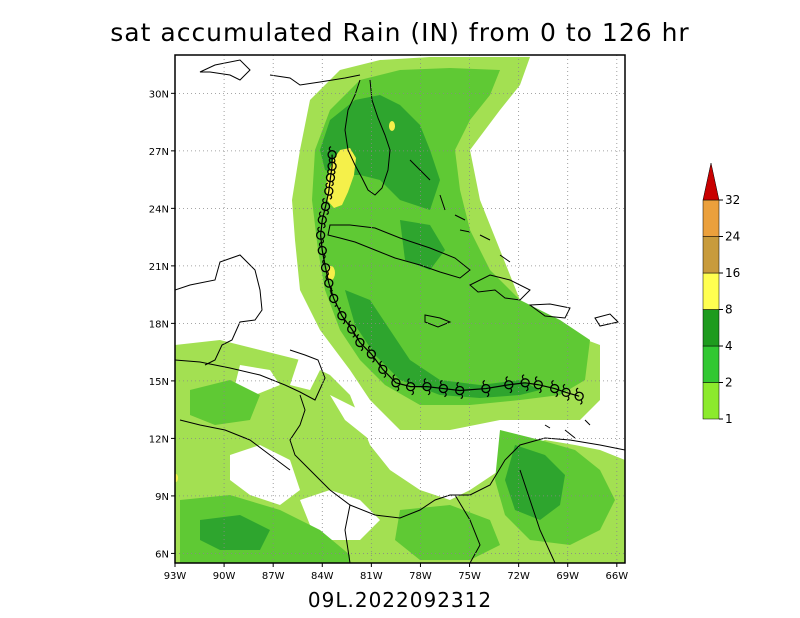 The height and width of the screenshot is (618, 800). Describe the element at coordinates (518, 576) in the screenshot. I see `lon-tick-label: 72W` at that location.